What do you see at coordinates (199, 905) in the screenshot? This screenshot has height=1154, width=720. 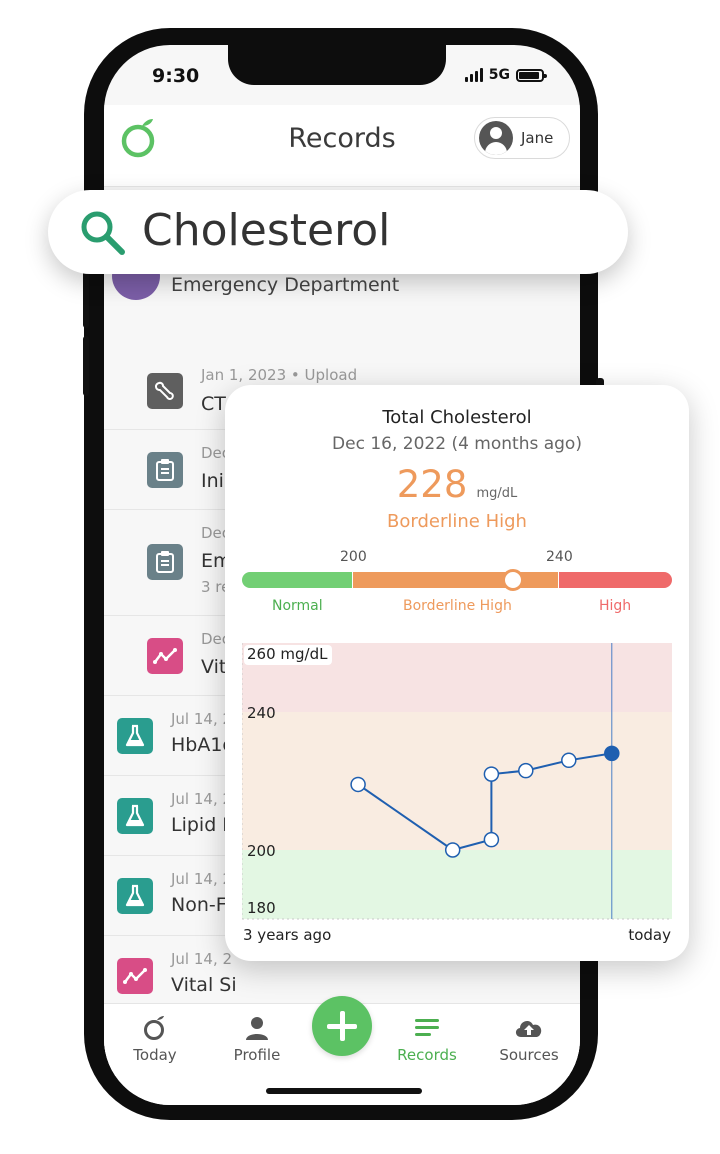 I see `record-title: Non-F` at bounding box center [199, 905].